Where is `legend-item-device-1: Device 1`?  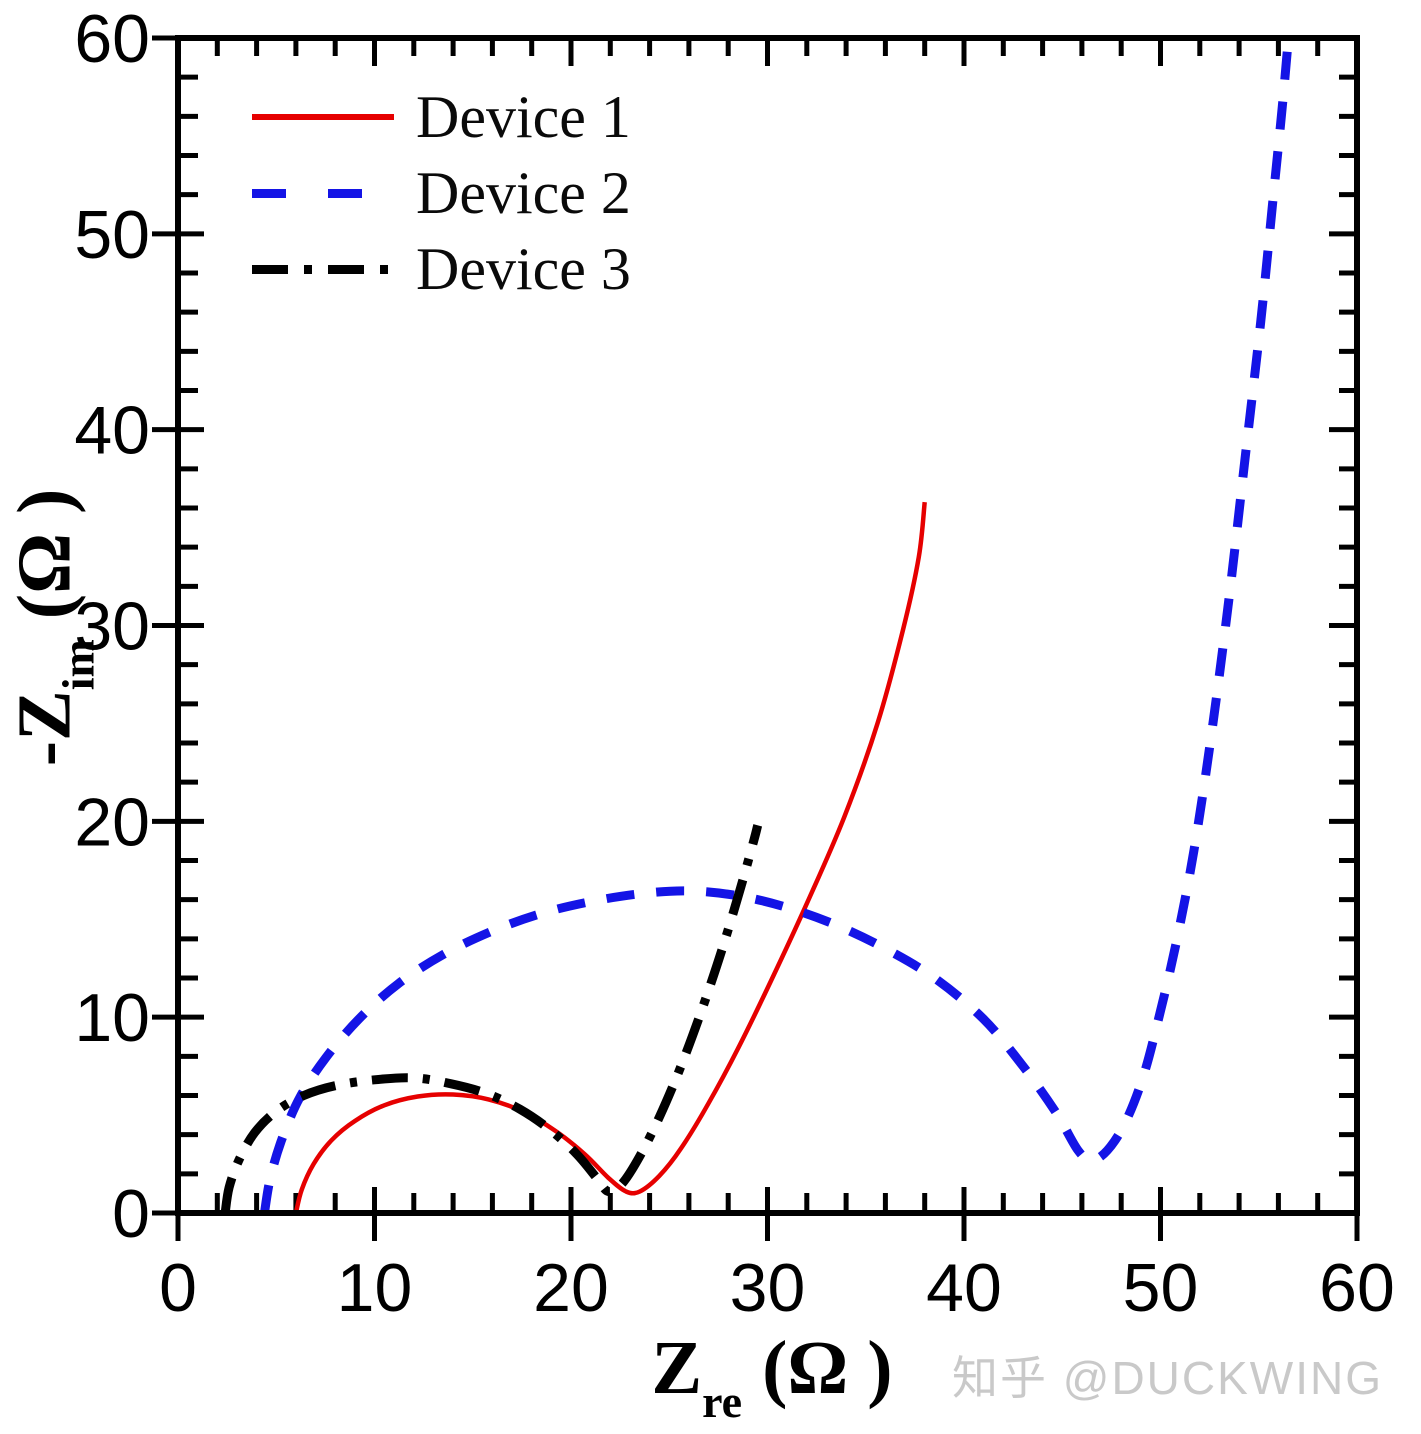
legend-item-device-1: Device 1 is located at coordinates (441, 117).